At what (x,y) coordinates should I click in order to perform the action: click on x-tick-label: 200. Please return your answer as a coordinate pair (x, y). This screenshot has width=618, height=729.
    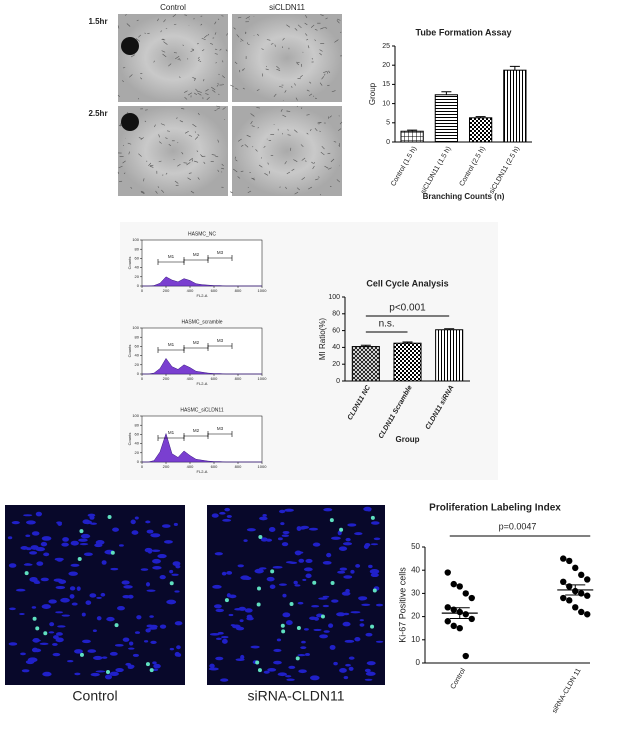
    Looking at the image, I should click on (166, 466).